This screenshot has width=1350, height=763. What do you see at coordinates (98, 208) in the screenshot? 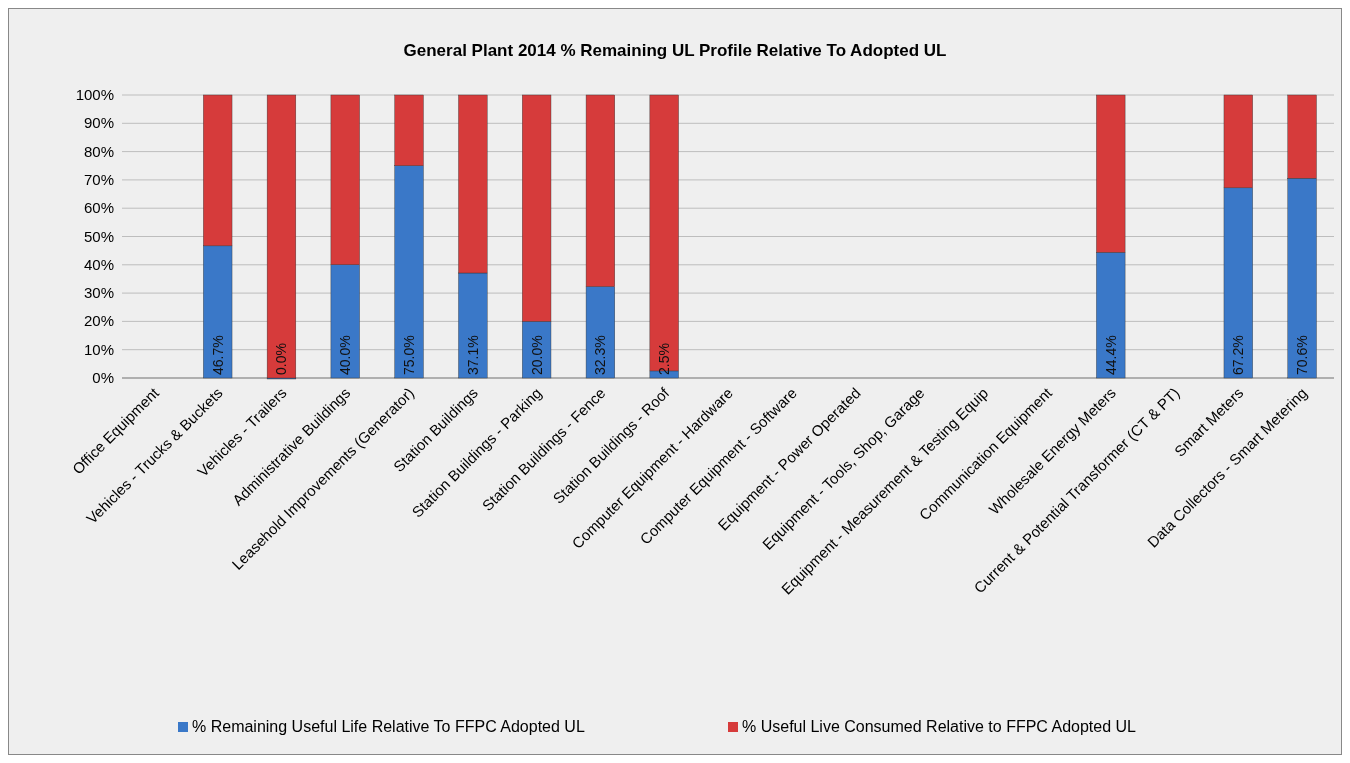
I see `y-tick-label: 60%` at bounding box center [98, 208].